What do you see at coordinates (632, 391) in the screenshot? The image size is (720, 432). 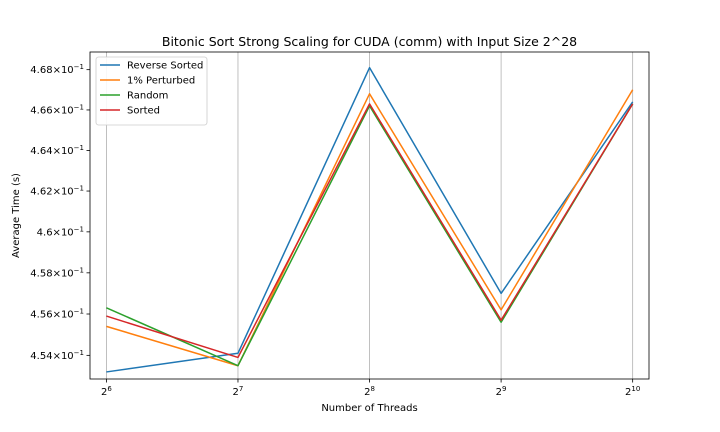 I see `x-tick-label: 210` at bounding box center [632, 391].